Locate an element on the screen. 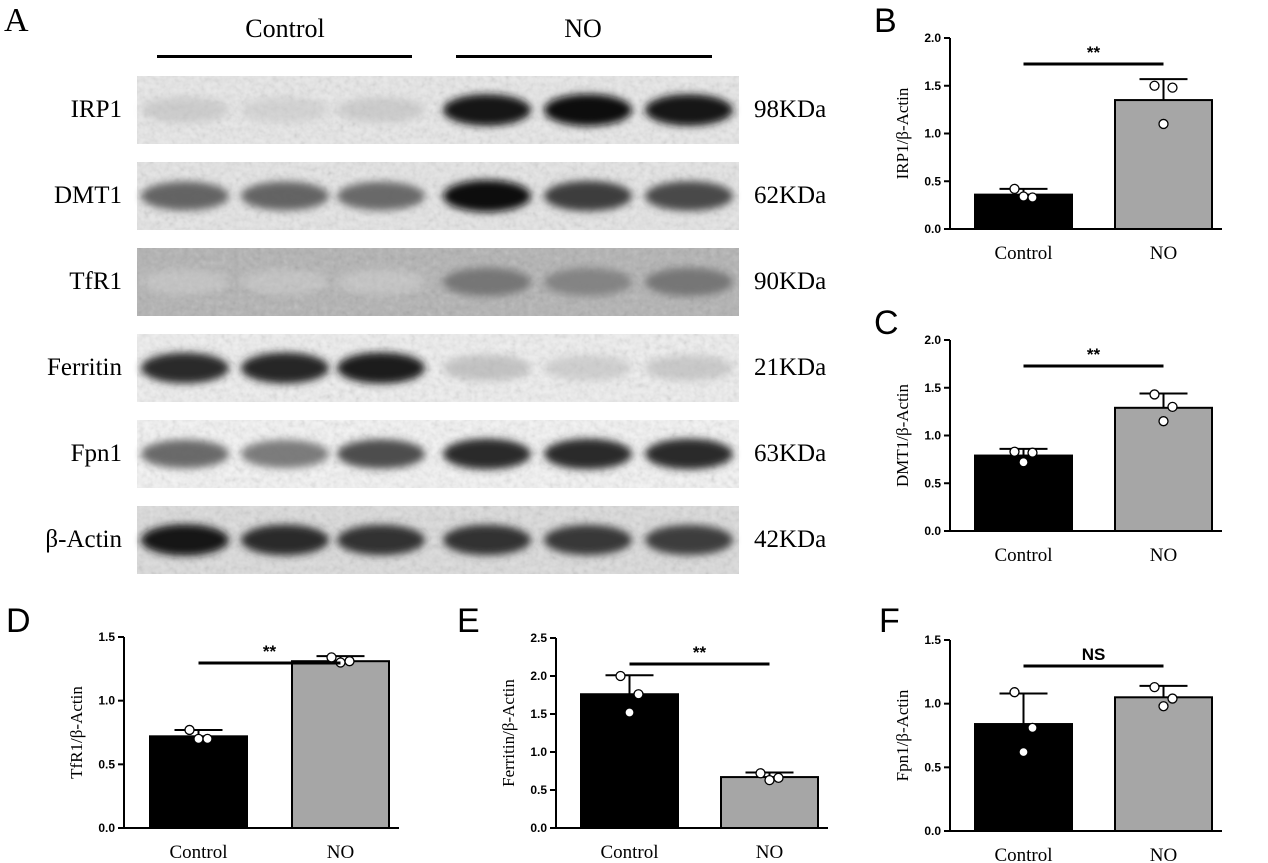  y-axis-label: Ferritin/β-Actin is located at coordinates (508, 733).